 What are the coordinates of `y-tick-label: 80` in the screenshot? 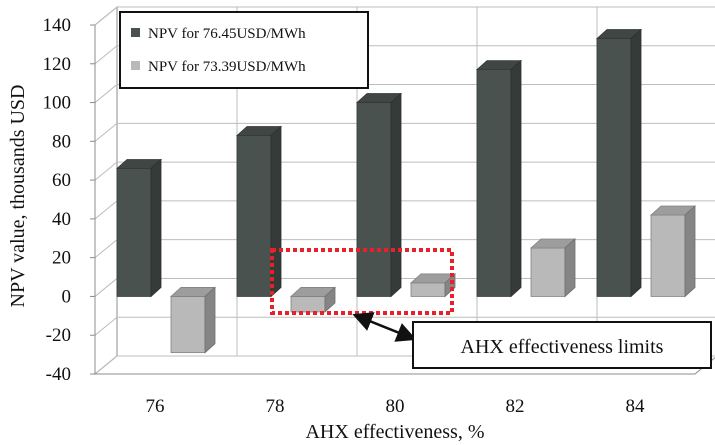 It's located at (61, 141).